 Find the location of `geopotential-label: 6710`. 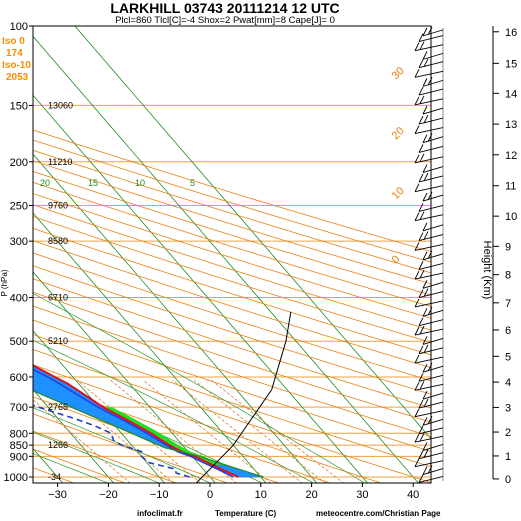

geopotential-label: 6710 is located at coordinates (58, 298).